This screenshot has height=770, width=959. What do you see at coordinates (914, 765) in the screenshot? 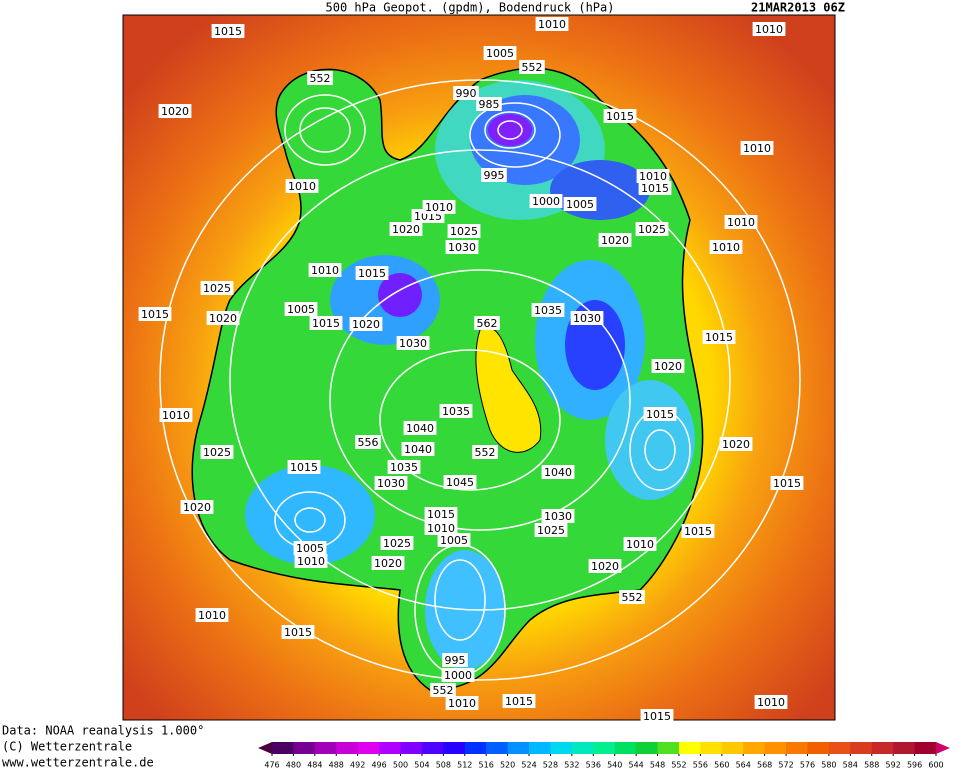
I see `colorbar-tick-label: 596` at bounding box center [914, 765].